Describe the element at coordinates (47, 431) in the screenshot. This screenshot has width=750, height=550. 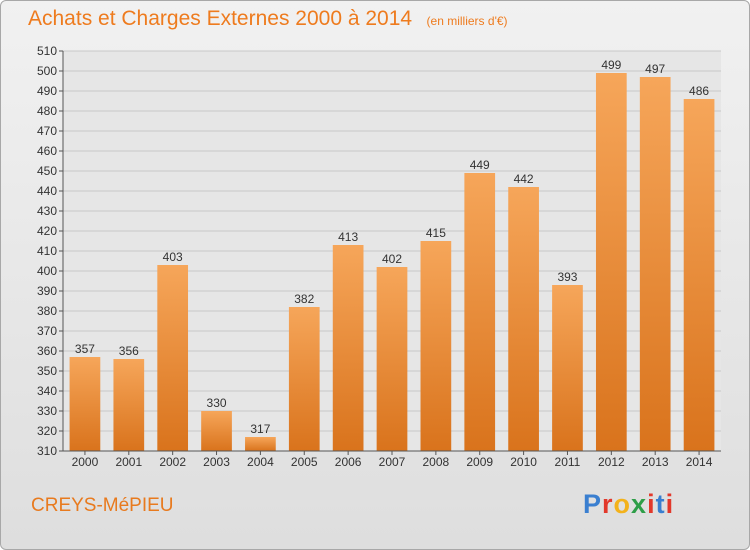
I see `y-tick-label: 320` at that location.